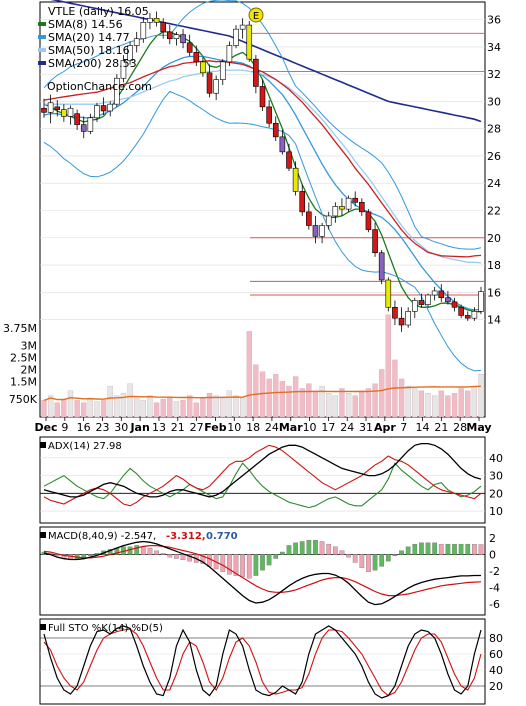 The image size is (526, 706). What do you see at coordinates (42, 50) in the screenshot?
I see `legend-swatch` at bounding box center [42, 50].